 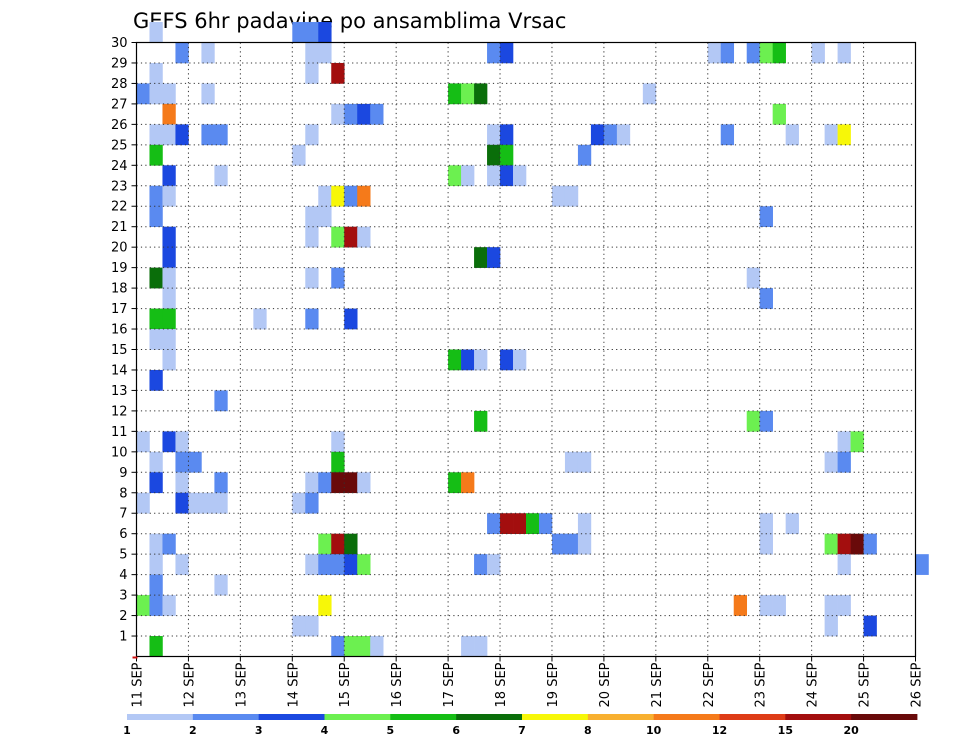 What do you see at coordinates (119, 84) in the screenshot?
I see `y-tick-label: 28` at bounding box center [119, 84].